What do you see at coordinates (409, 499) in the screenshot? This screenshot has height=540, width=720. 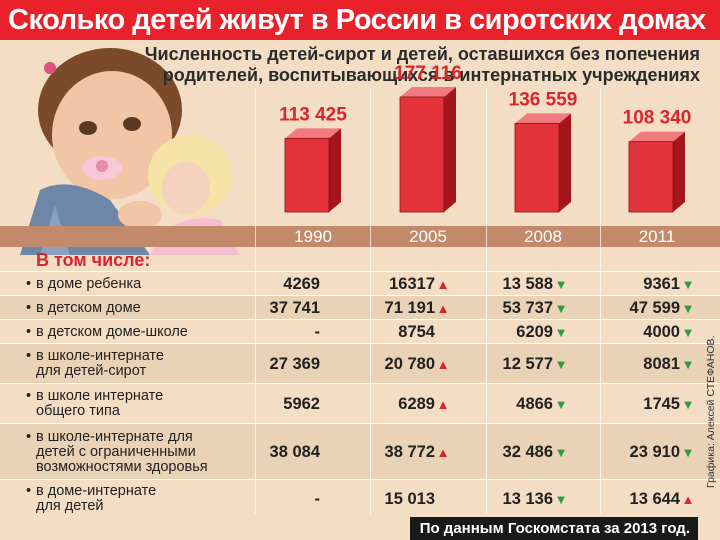 I see `cell-value: 15 013` at bounding box center [409, 499].